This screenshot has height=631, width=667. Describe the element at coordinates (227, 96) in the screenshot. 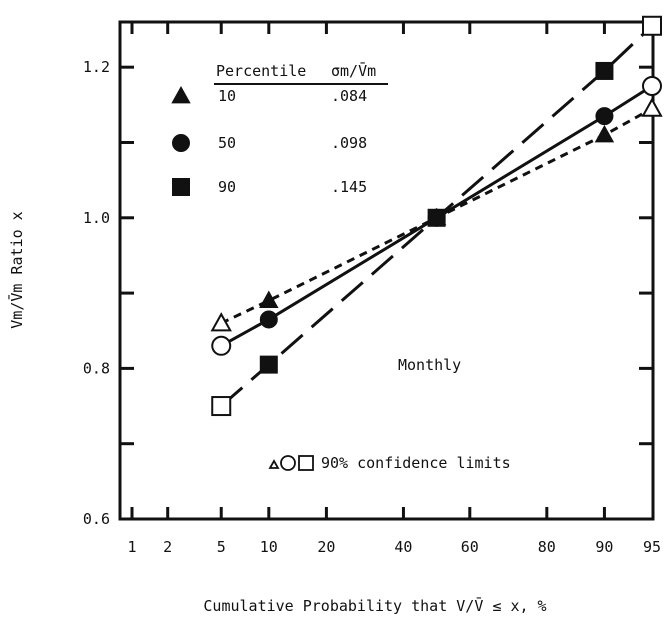

I see `legend-percentile-10: 10` at that location.